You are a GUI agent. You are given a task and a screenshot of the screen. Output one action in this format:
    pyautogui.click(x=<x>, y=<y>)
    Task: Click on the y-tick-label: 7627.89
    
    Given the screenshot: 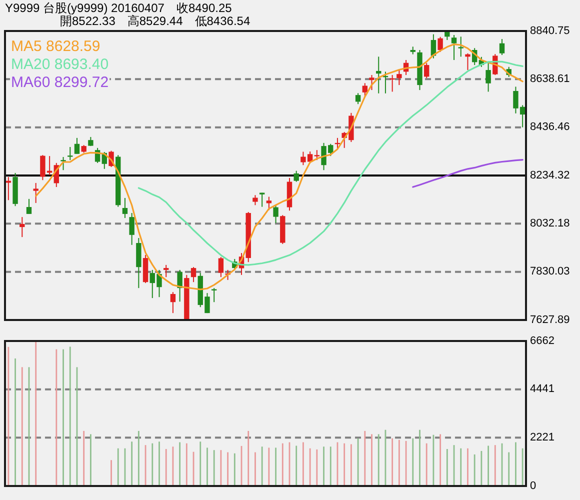 What is the action you would take?
    pyautogui.click(x=550, y=320)
    